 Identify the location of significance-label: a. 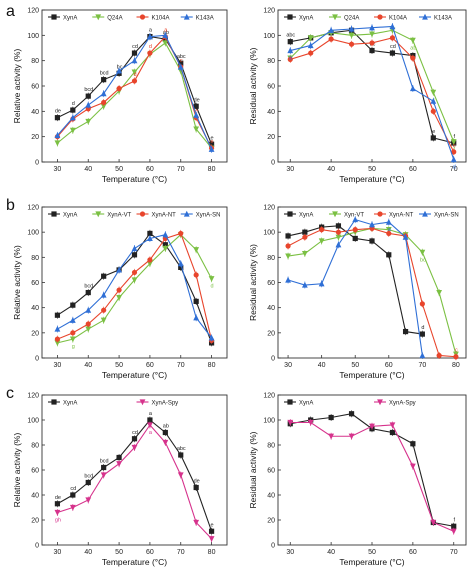
(166, 31).